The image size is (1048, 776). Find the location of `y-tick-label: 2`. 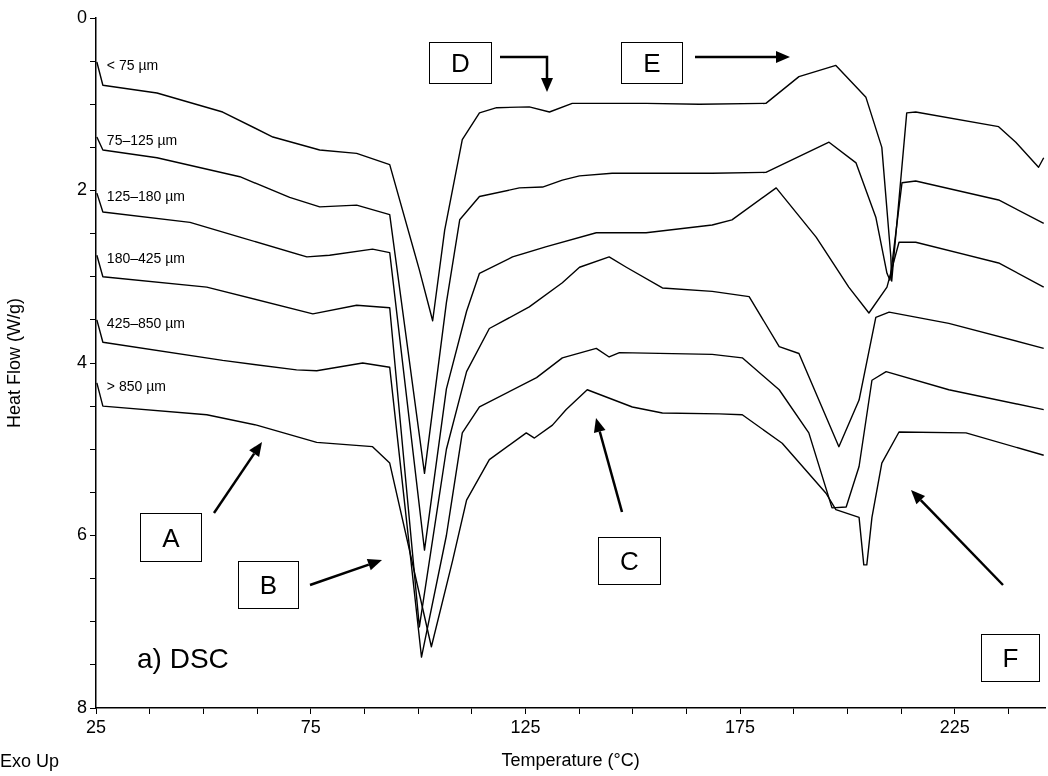

y-tick-label: 2 is located at coordinates (81, 189).